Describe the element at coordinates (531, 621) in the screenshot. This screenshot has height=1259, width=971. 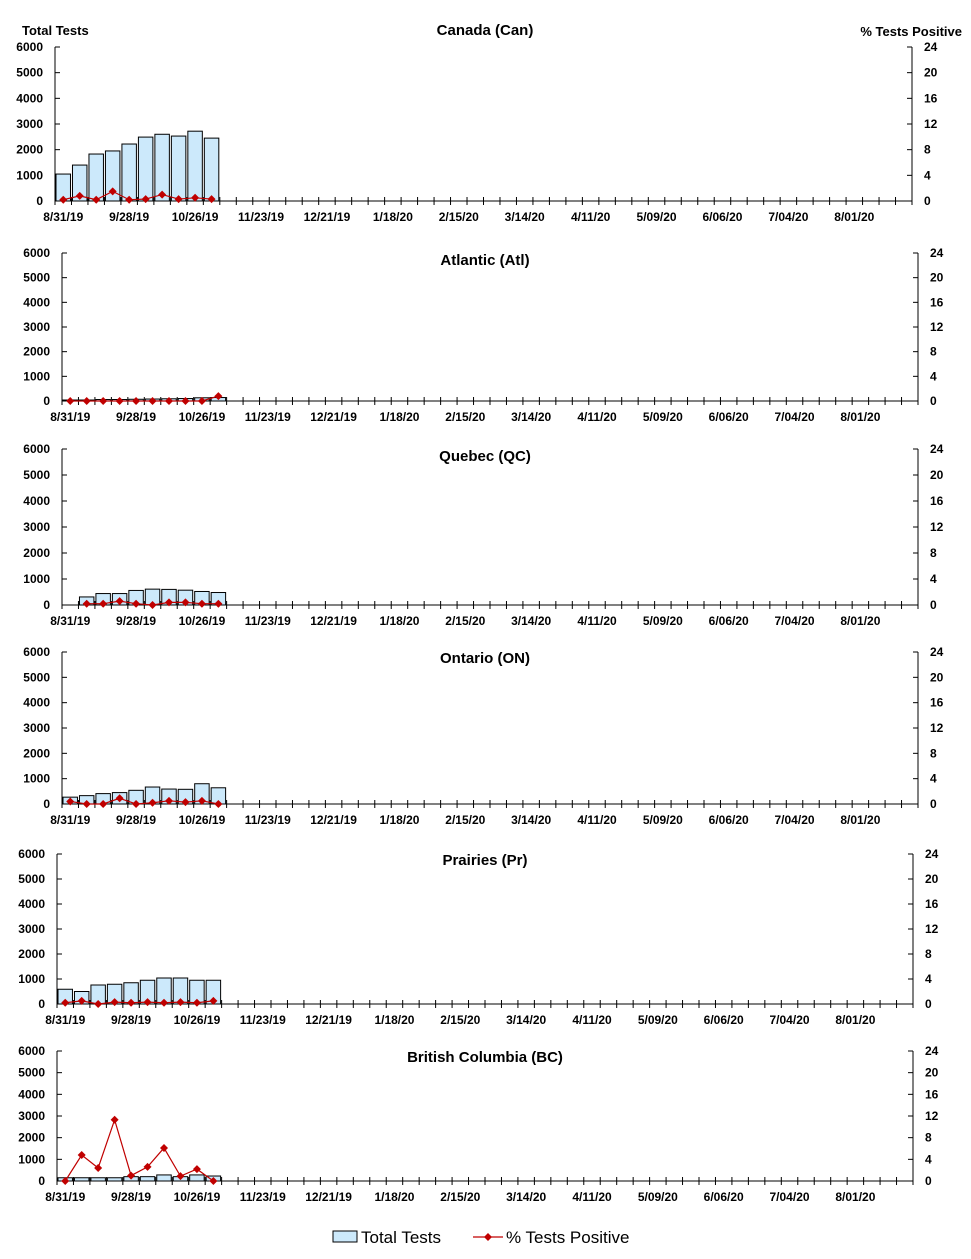
I see `x-tick-label: 3/14/20` at that location.